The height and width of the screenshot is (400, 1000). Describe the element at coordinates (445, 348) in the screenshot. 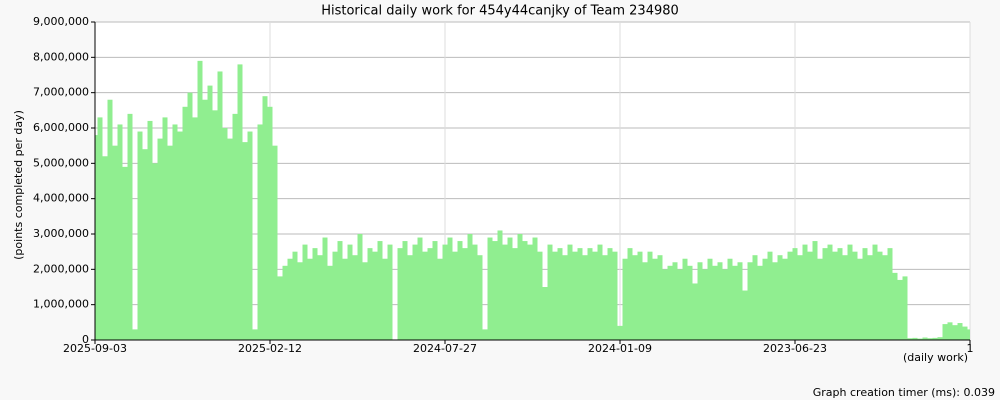

I see `x-tick-label: 2024-07-27` at that location.